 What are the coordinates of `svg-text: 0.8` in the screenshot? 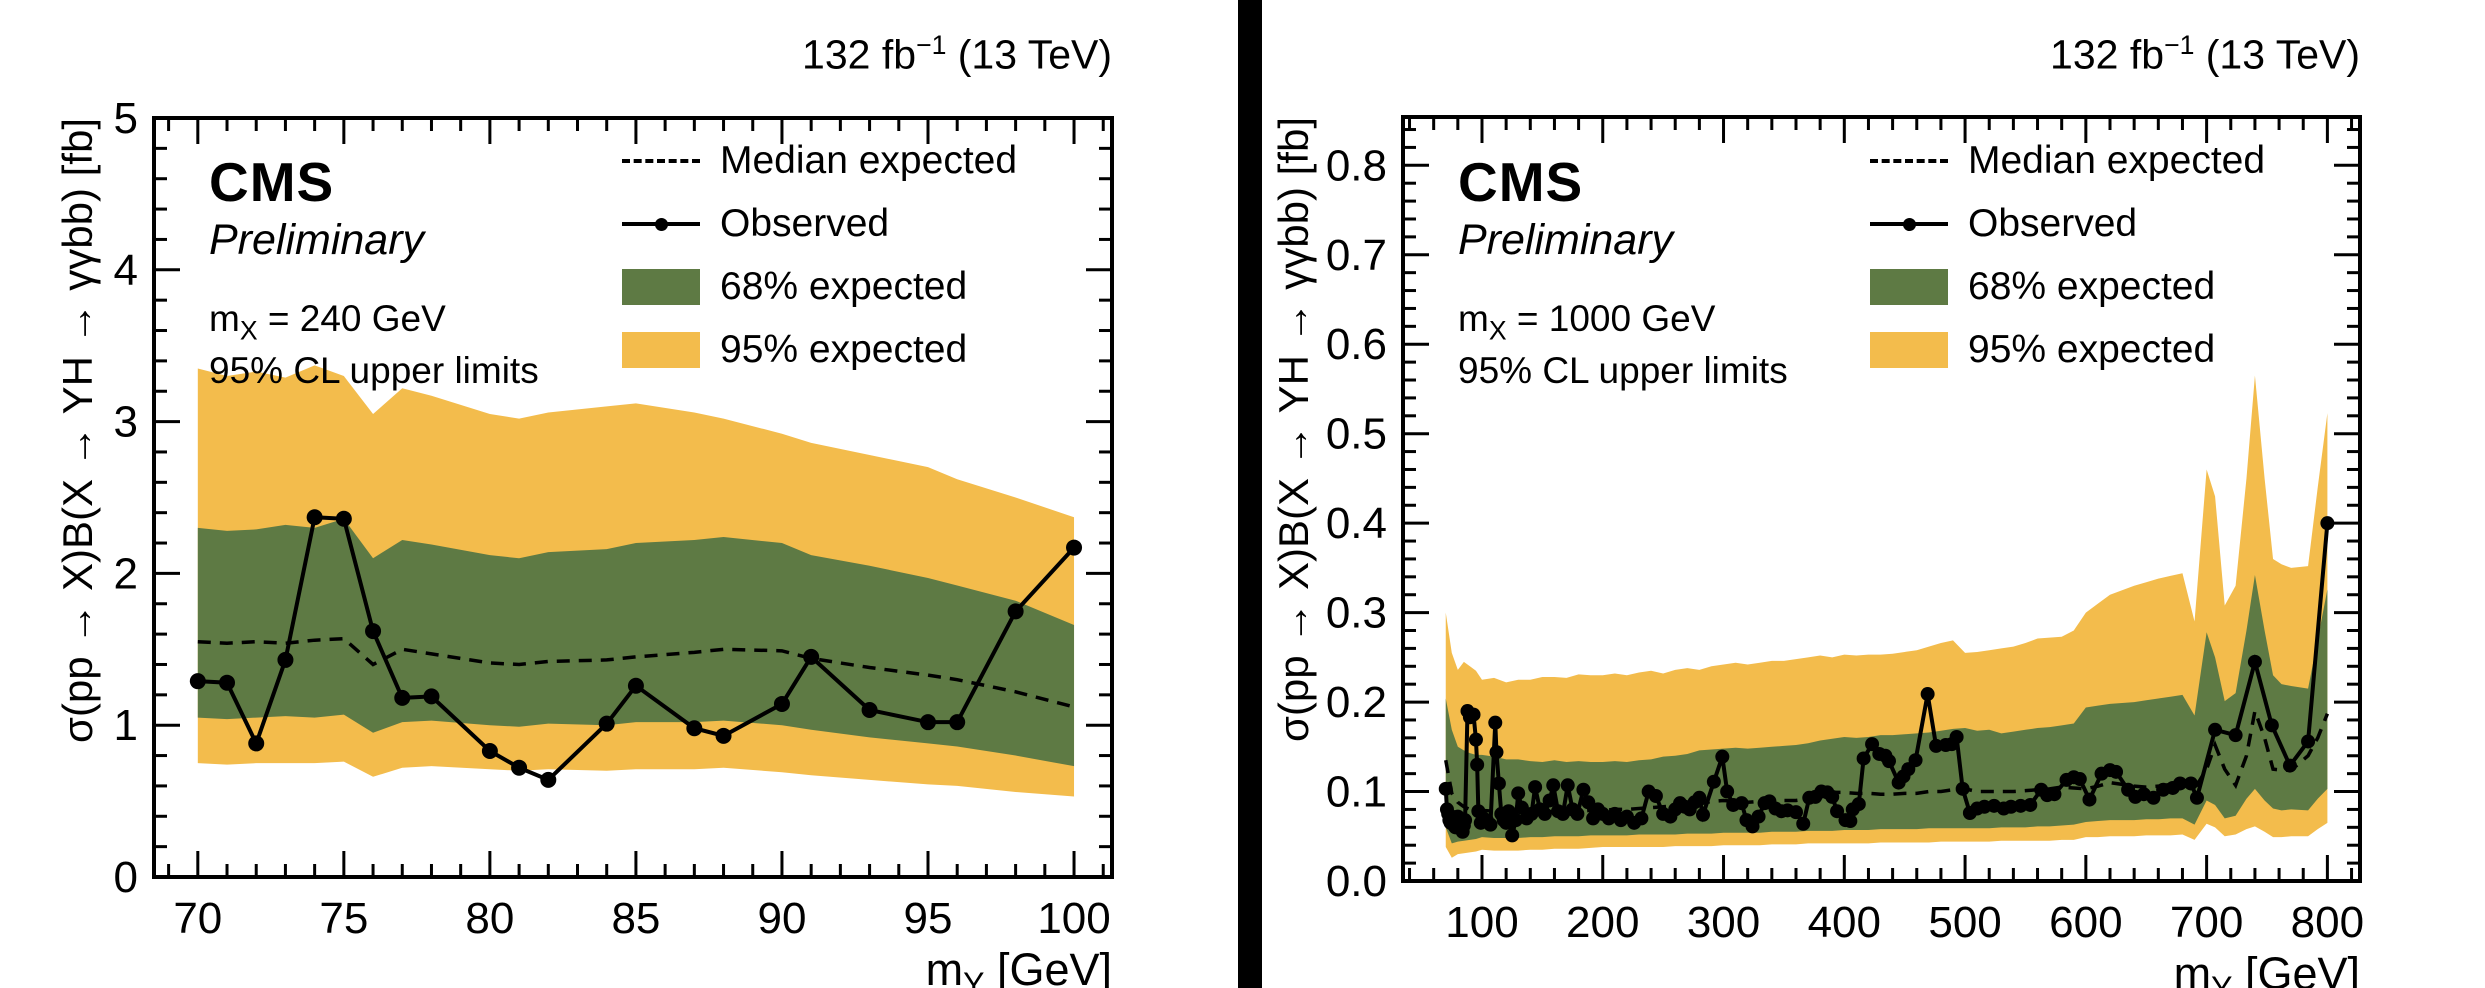 It's located at (1356, 165).